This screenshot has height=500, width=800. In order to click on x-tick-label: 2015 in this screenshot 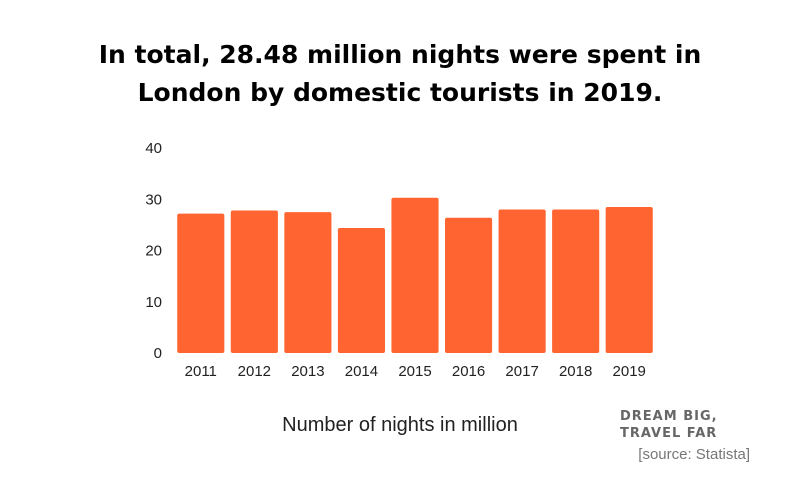, I will do `click(414, 371)`.